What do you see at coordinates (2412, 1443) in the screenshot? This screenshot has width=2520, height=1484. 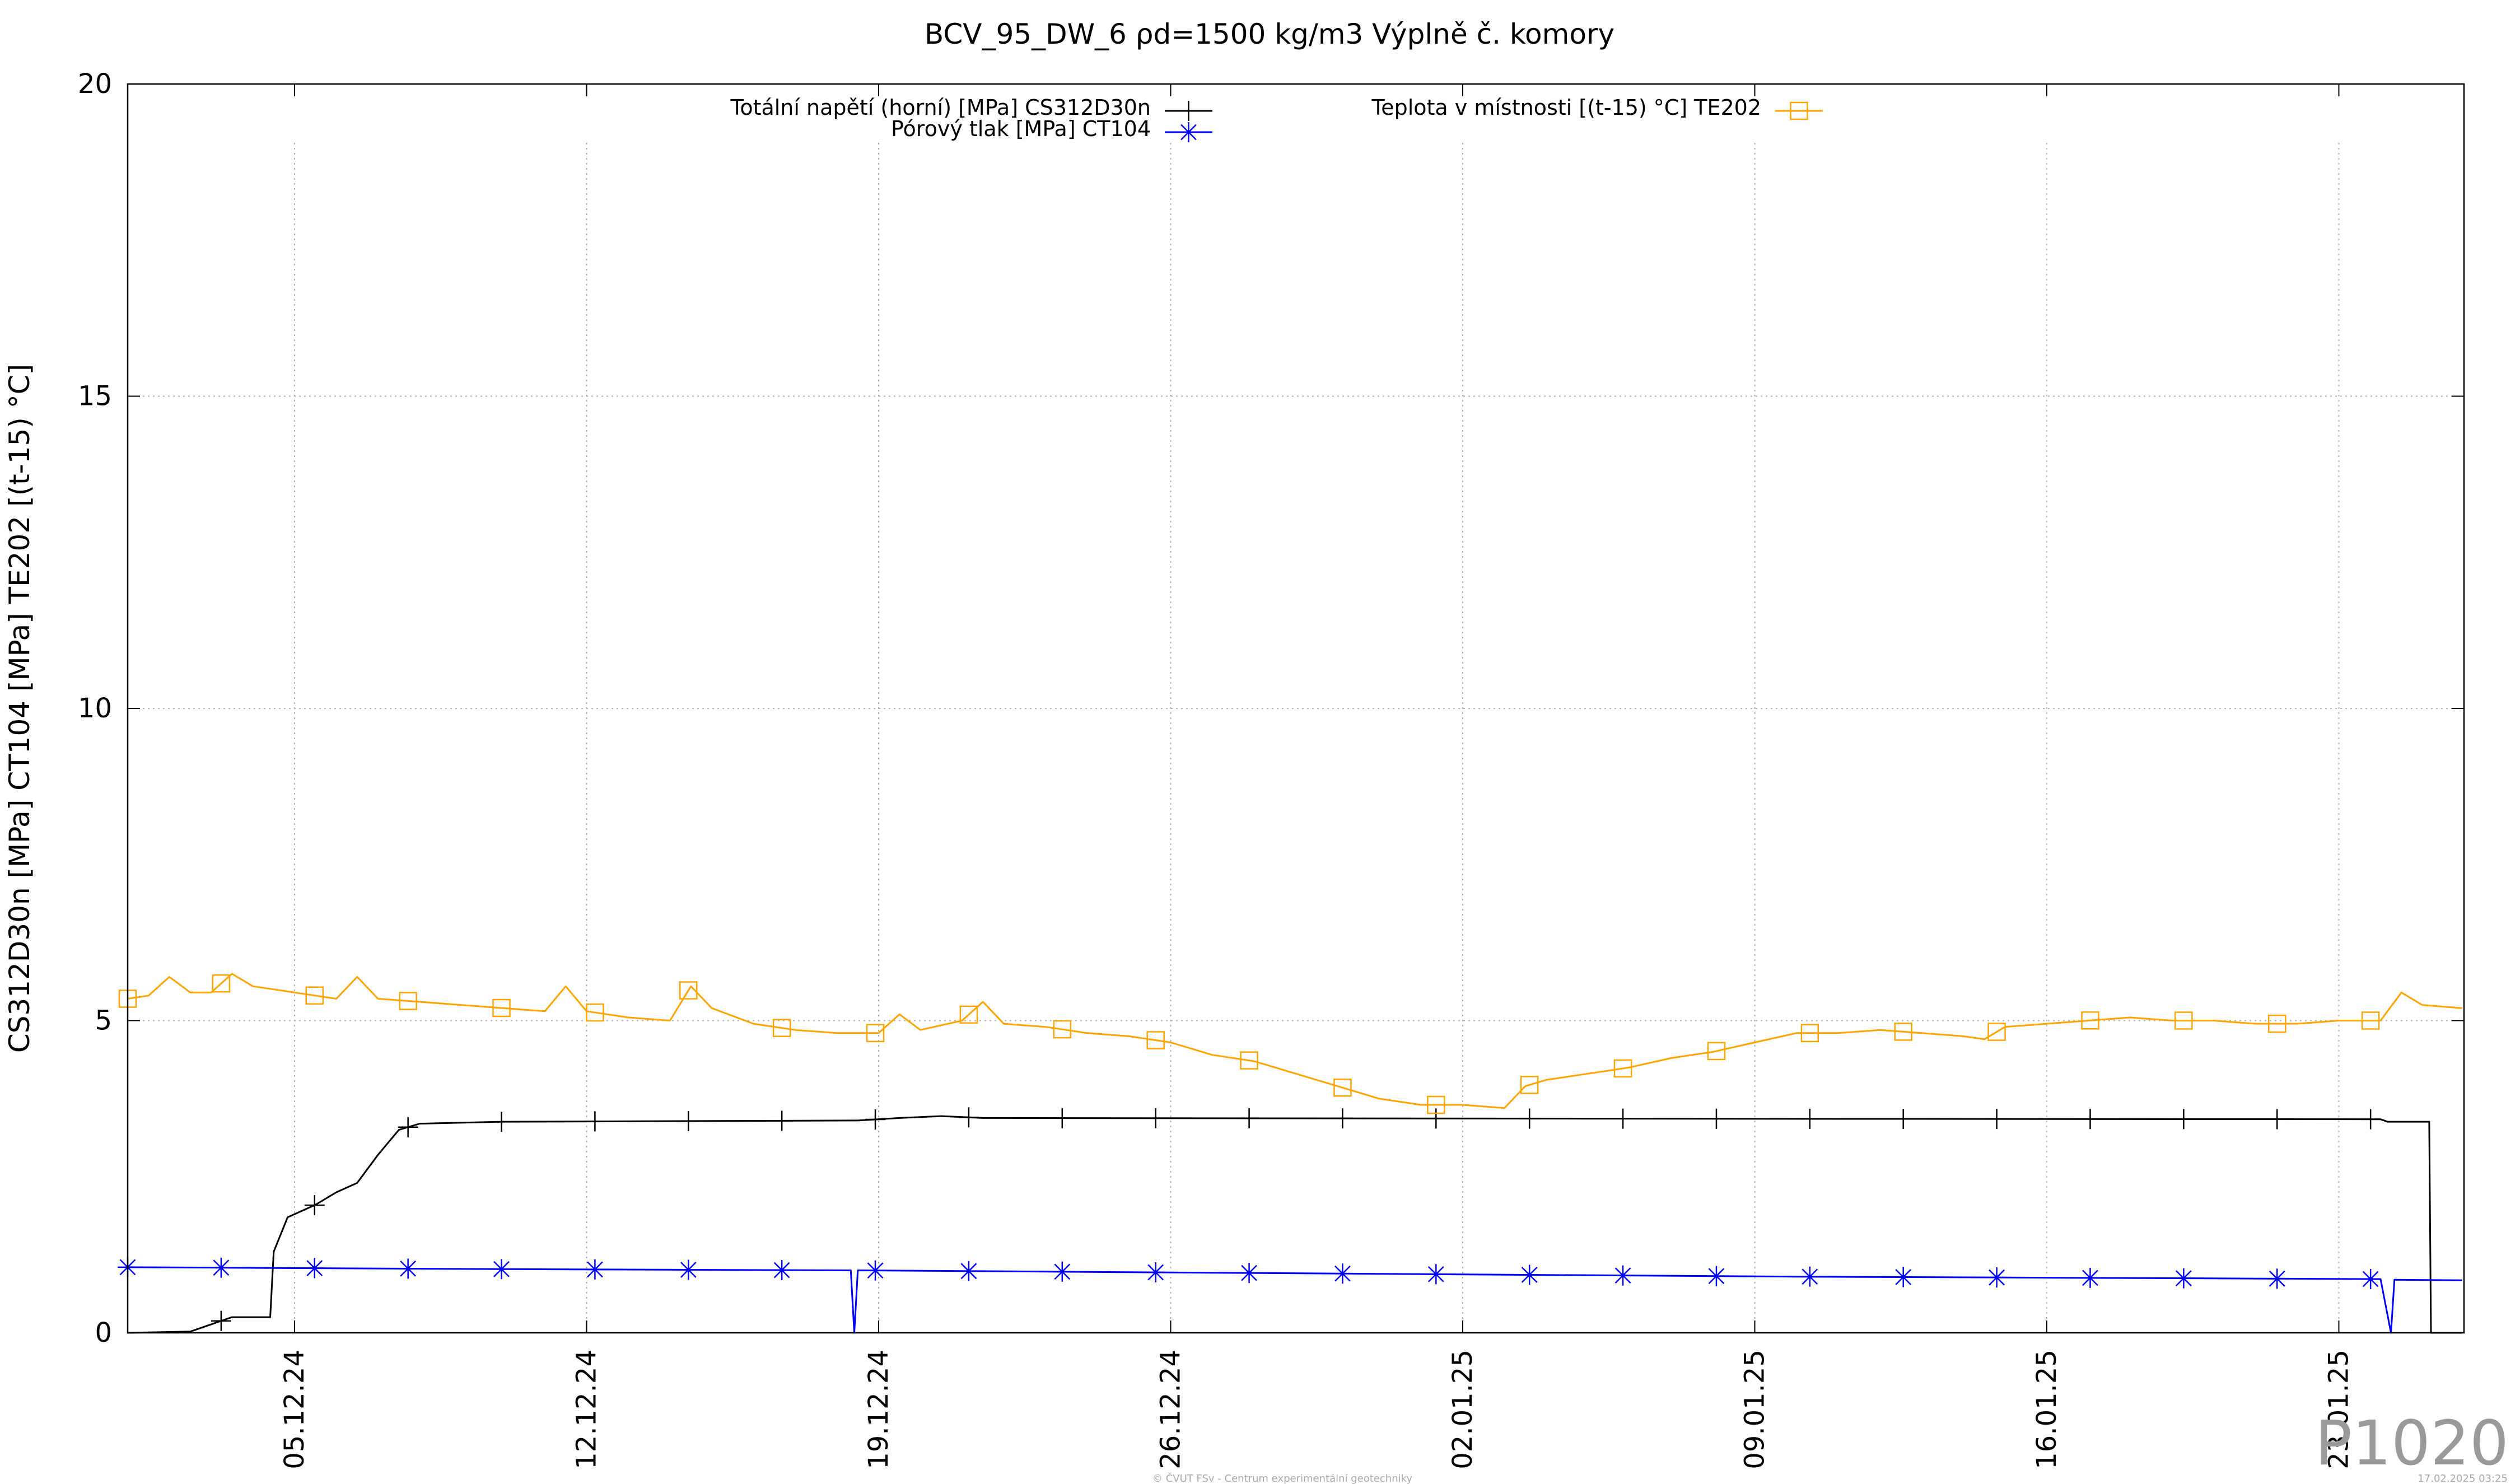 I see `watermark: P1020` at bounding box center [2412, 1443].